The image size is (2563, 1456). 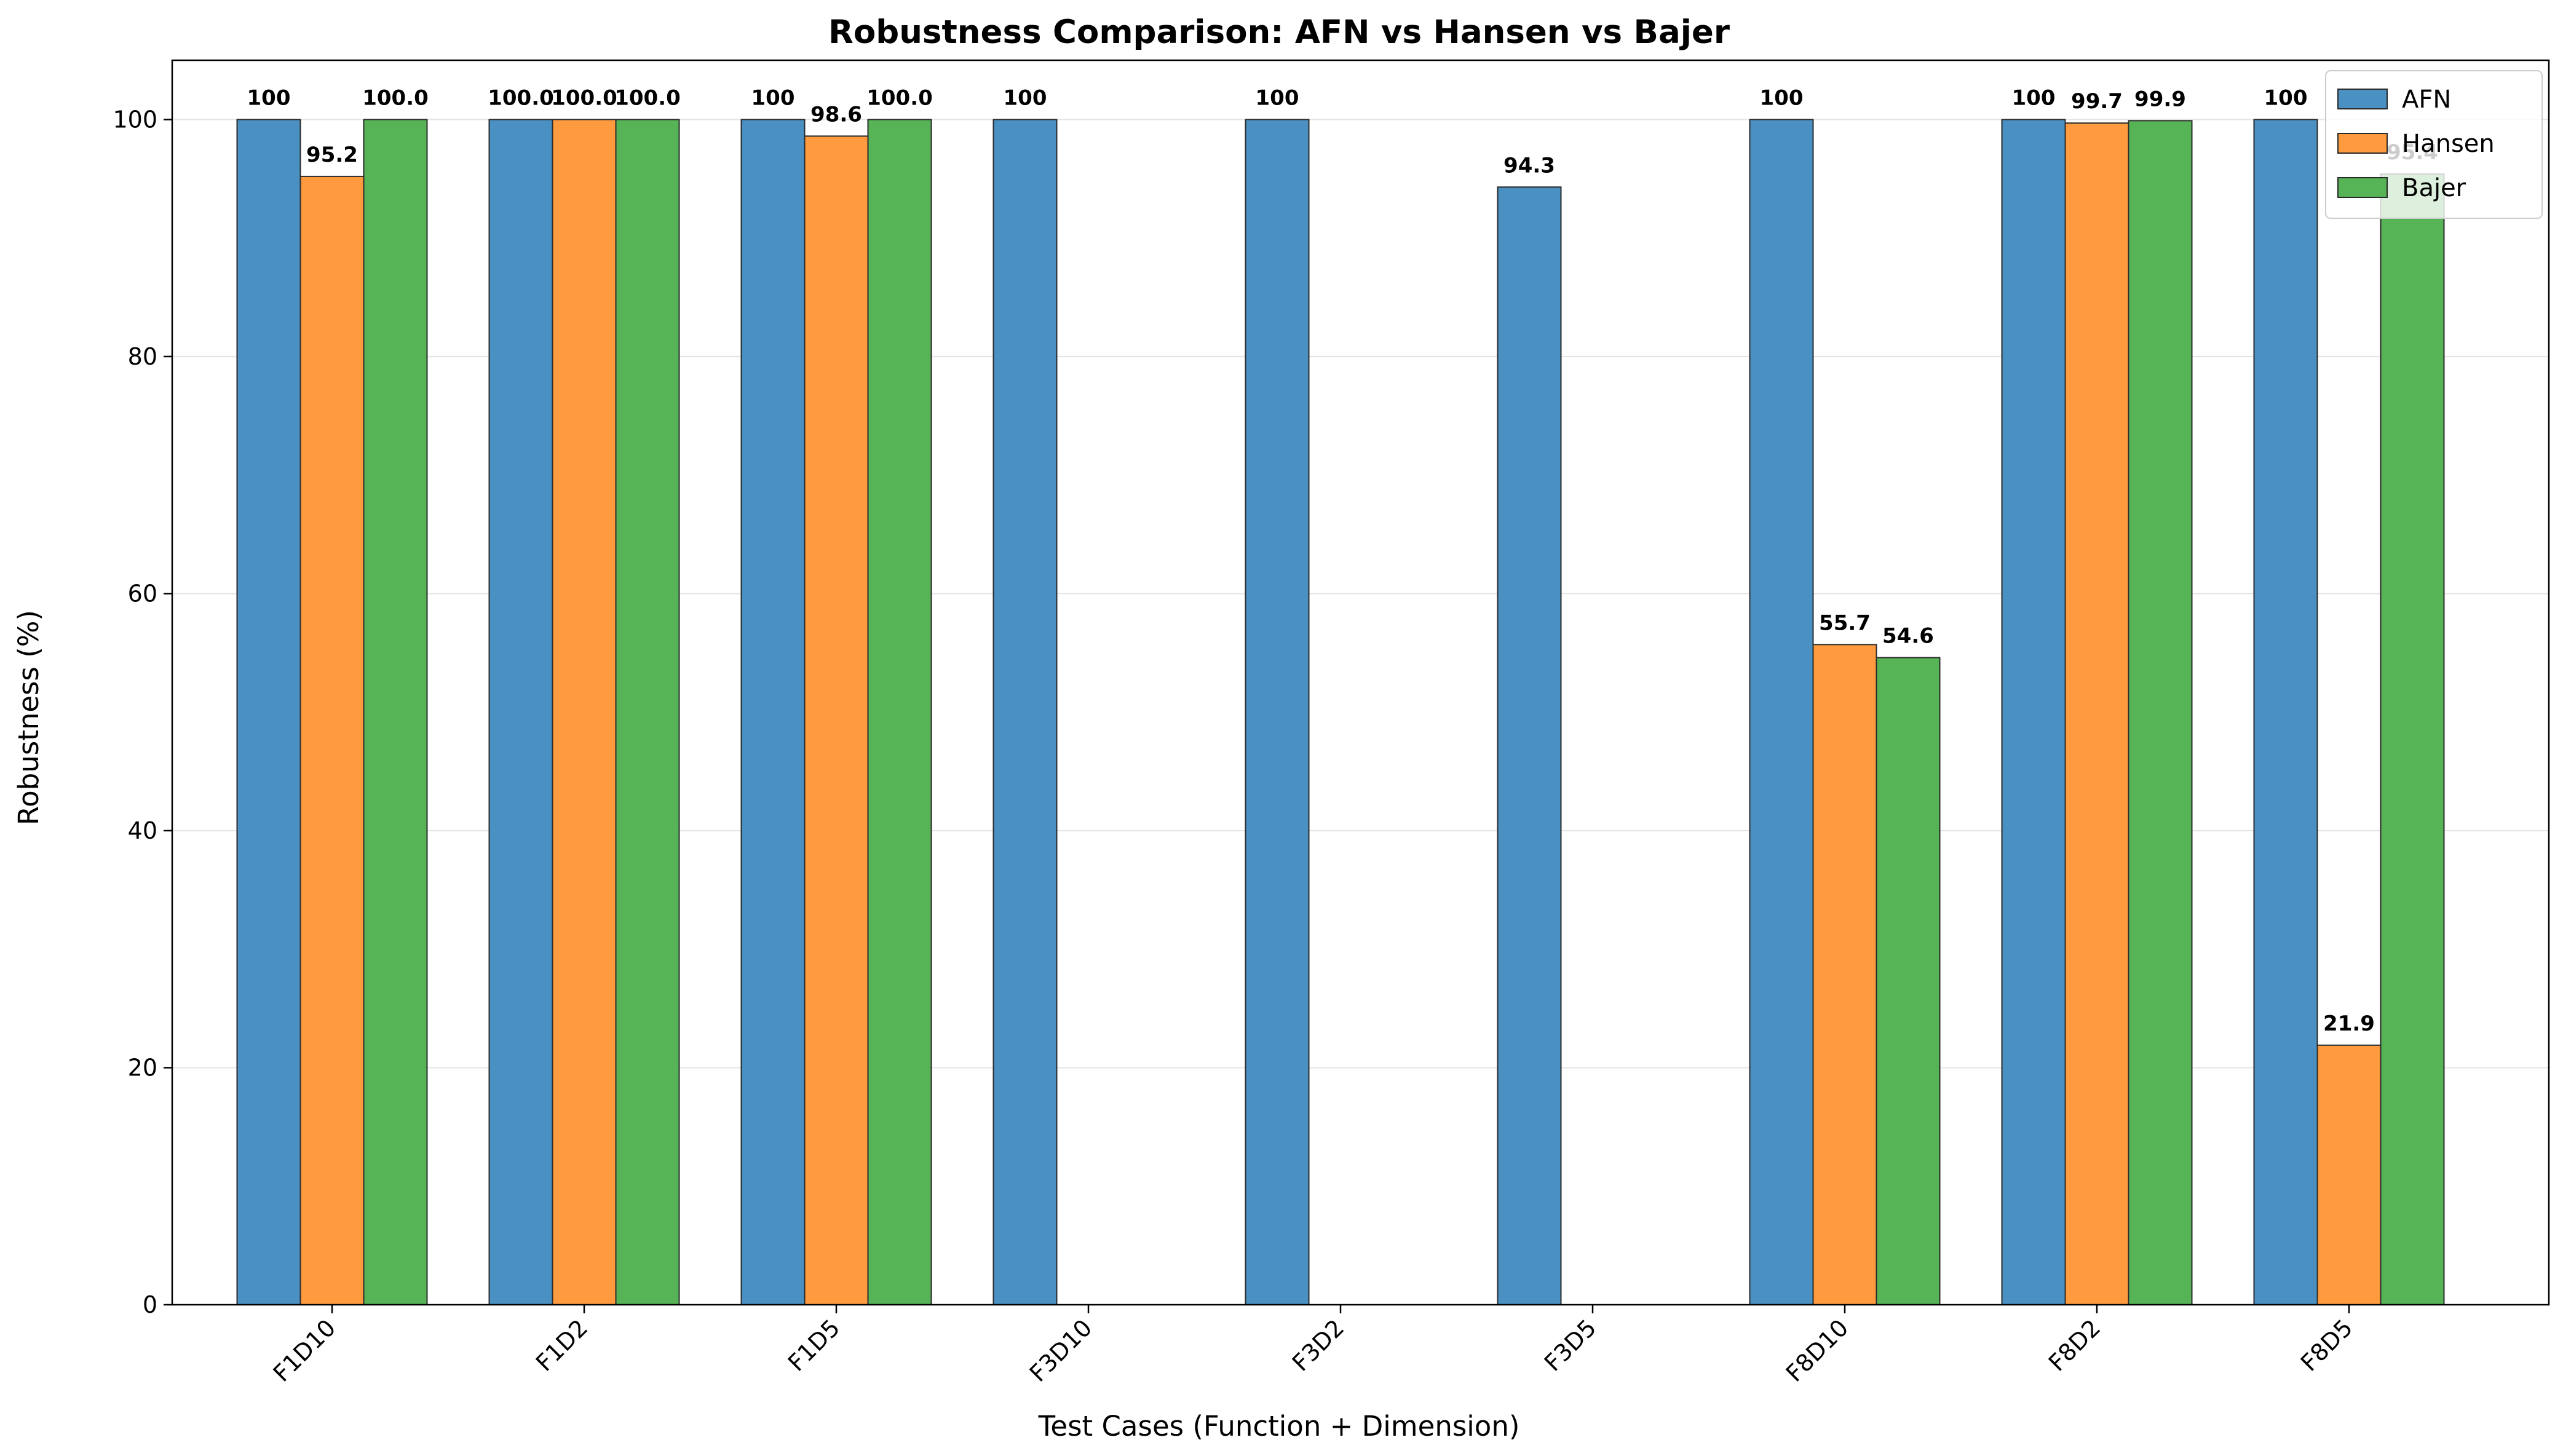 What do you see at coordinates (2362, 188) in the screenshot?
I see `legend-swatch-bajer` at bounding box center [2362, 188].